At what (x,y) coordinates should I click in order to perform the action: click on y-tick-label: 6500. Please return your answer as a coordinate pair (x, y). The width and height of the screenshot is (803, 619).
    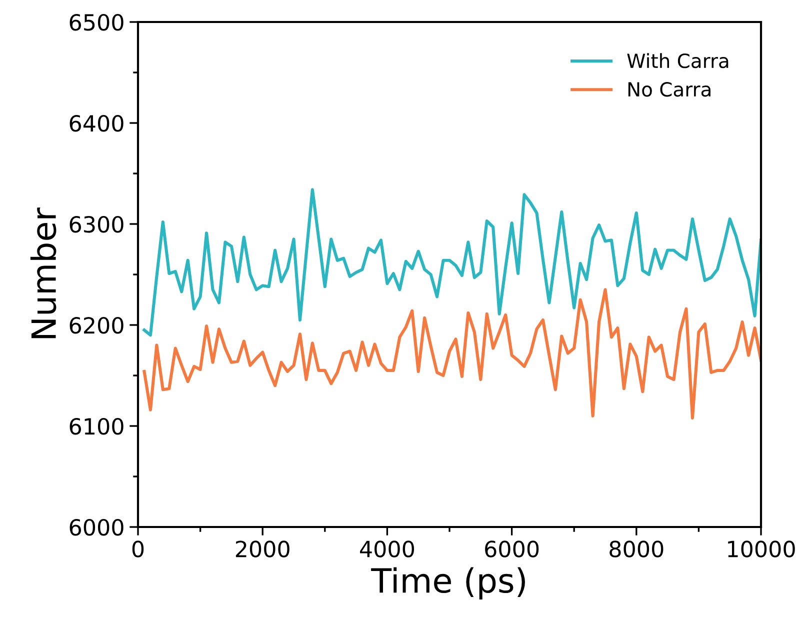
    Looking at the image, I should click on (97, 22).